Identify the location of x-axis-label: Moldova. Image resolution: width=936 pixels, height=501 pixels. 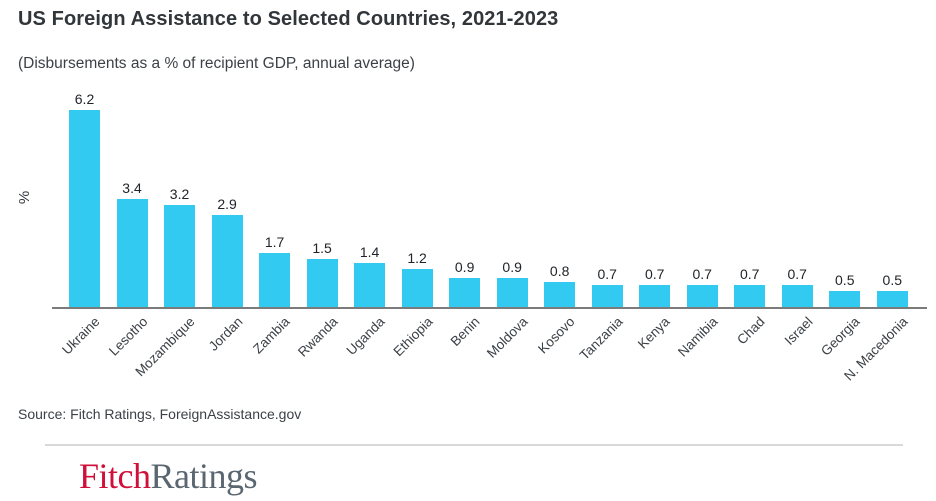
(507, 337).